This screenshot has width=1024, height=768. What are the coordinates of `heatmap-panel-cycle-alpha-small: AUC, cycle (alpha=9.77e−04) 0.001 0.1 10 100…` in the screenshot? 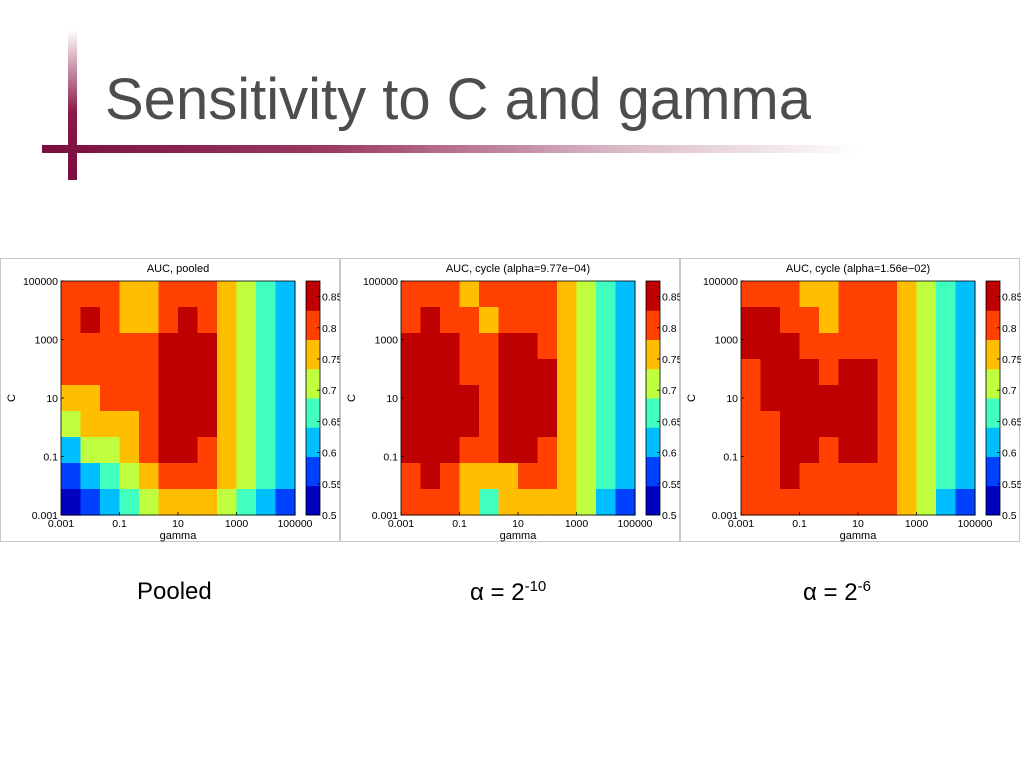 It's located at (510, 400).